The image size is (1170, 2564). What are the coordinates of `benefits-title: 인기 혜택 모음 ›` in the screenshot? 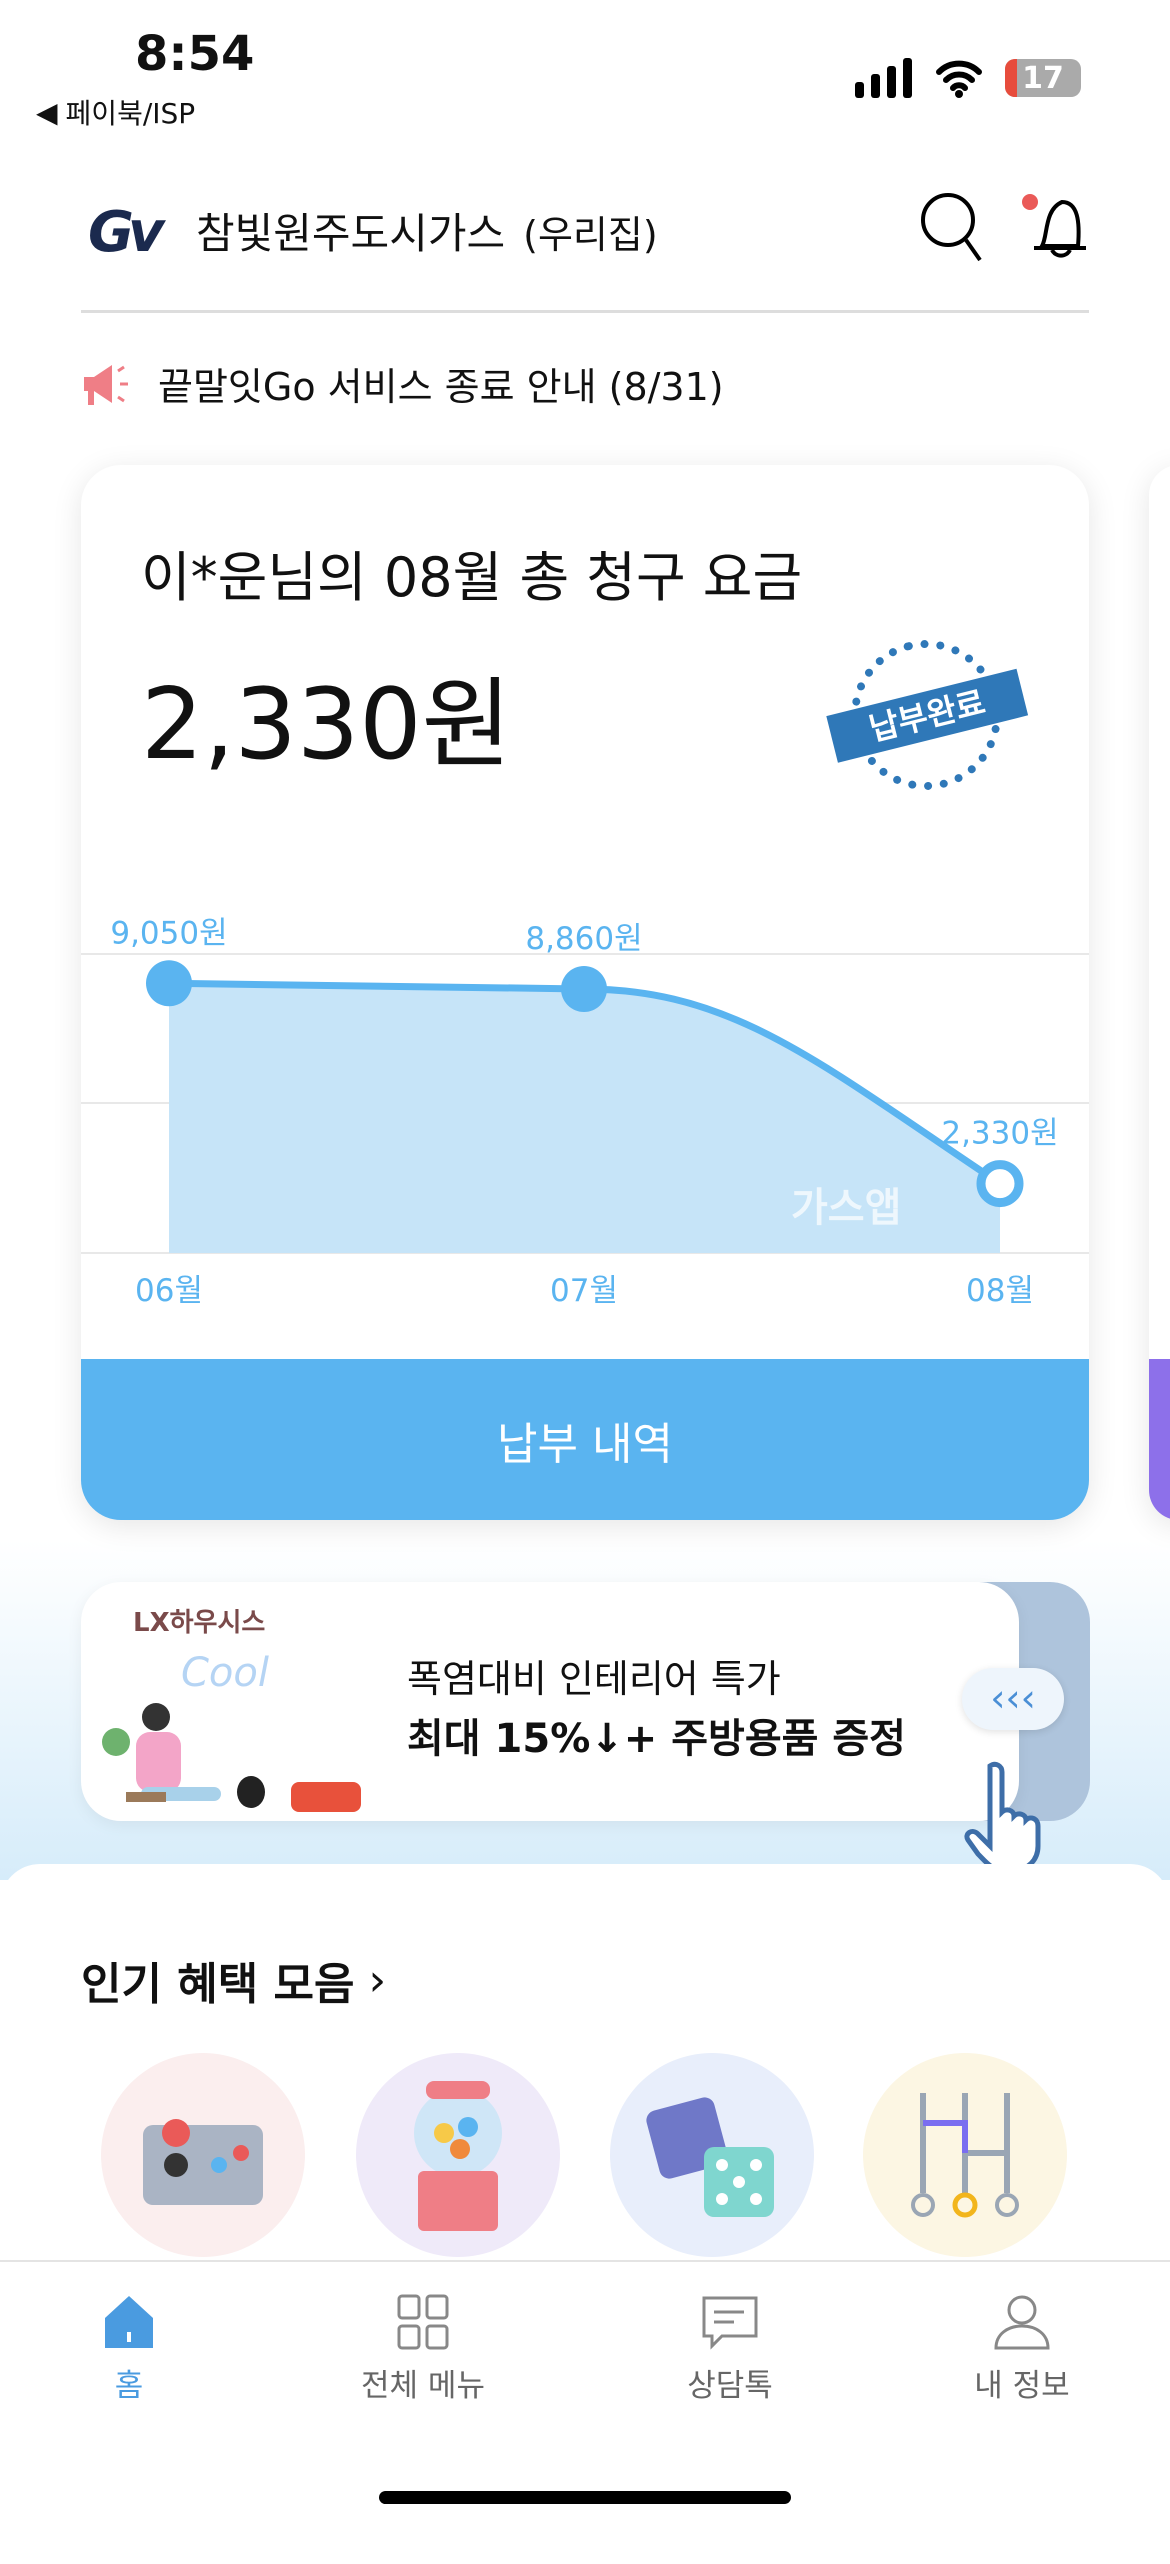 It's located at (233, 1980).